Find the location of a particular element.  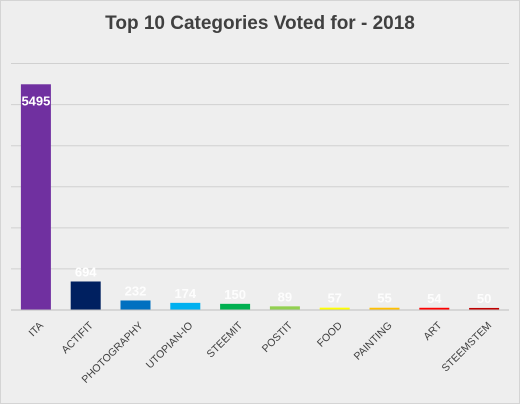

data-label: 232 is located at coordinates (136, 290).